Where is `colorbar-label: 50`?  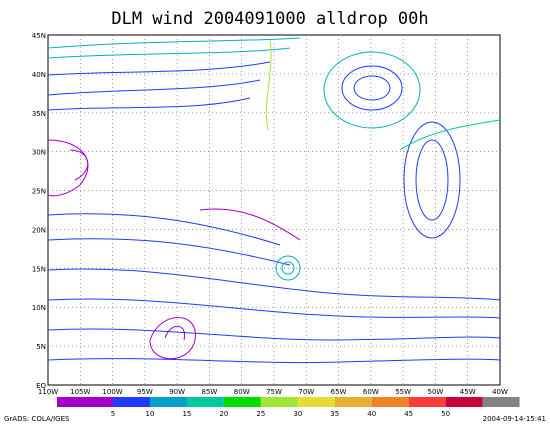 colorbar-label: 50 is located at coordinates (445, 414).